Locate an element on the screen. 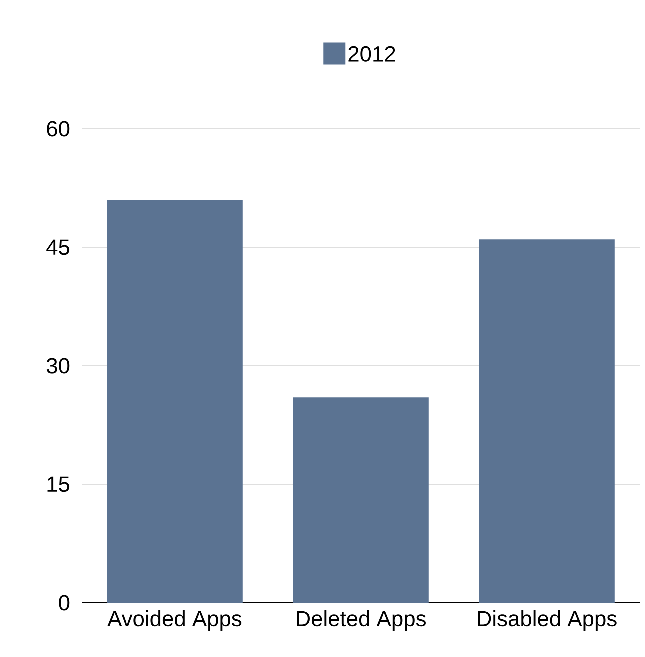 The image size is (645, 657). x-tick-label: Disabled Apps is located at coordinates (547, 620).